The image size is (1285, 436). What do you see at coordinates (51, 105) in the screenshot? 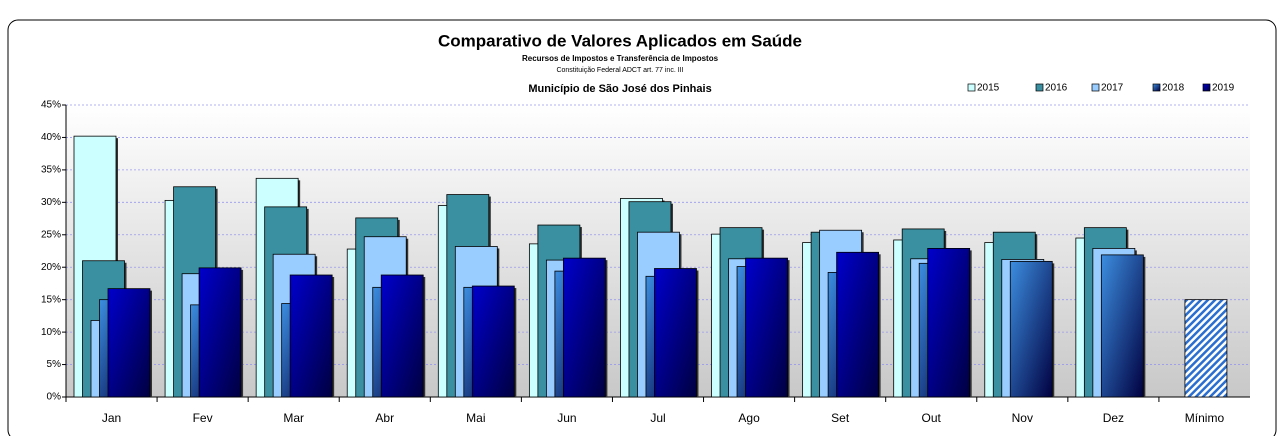
I see `y-tick-label: 45%` at bounding box center [51, 105].